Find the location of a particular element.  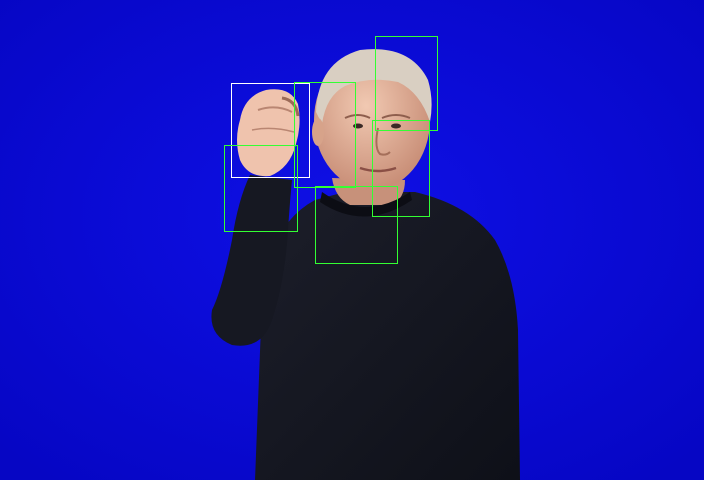

thumb is located at coordinates (290, 106).